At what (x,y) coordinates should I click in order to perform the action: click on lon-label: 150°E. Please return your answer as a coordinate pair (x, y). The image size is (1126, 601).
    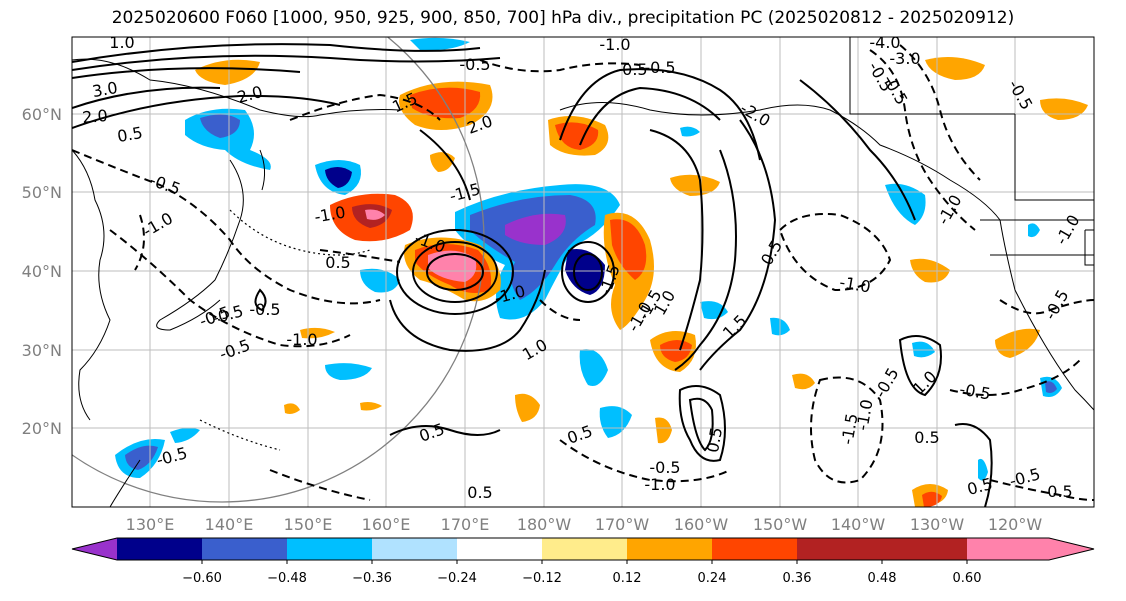
    Looking at the image, I should click on (308, 524).